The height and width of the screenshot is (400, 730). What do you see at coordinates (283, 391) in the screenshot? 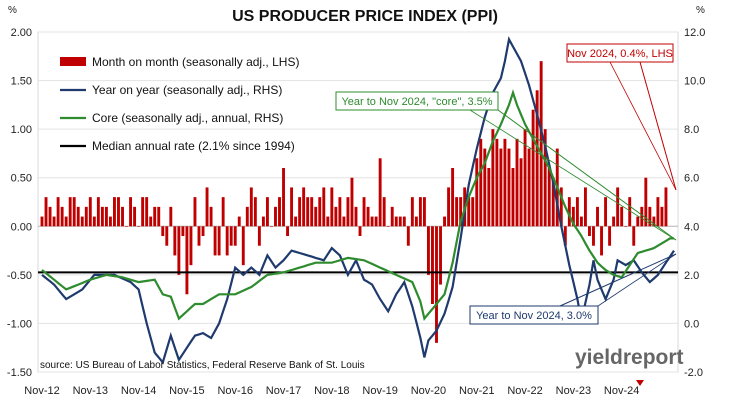
I see `x-tick-label: Nov-17` at bounding box center [283, 391].